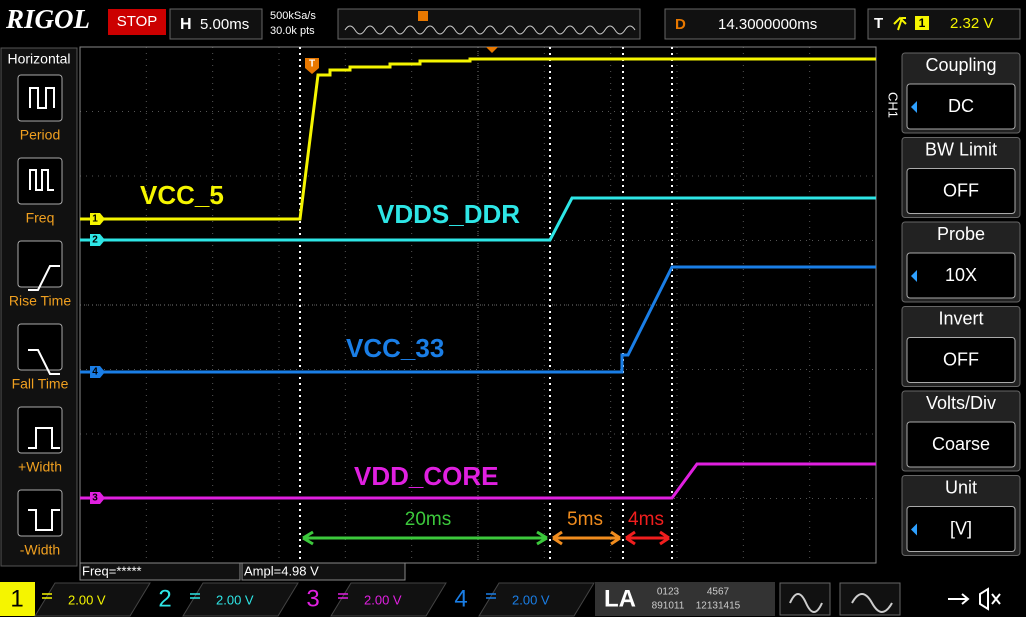  I want to click on menu-item: Fall Time, so click(40, 384).